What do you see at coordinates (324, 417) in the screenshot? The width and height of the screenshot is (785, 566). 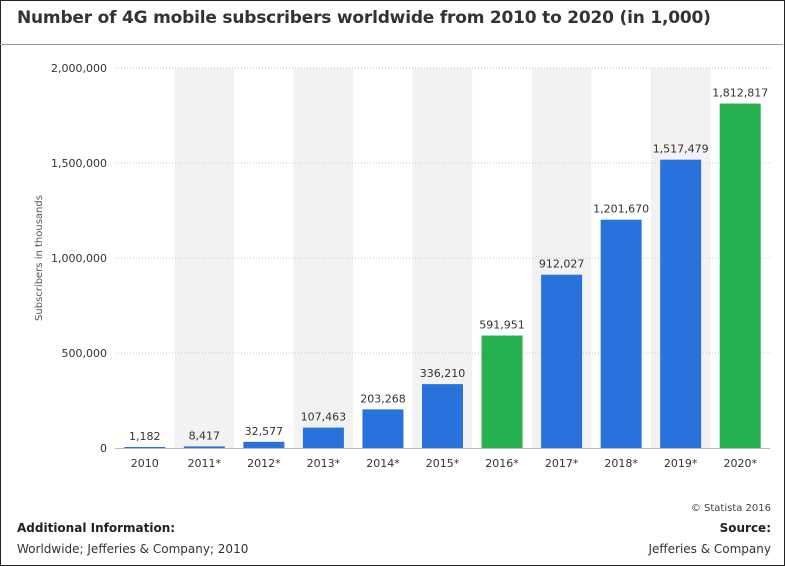 I see `value-label: 107,463` at bounding box center [324, 417].